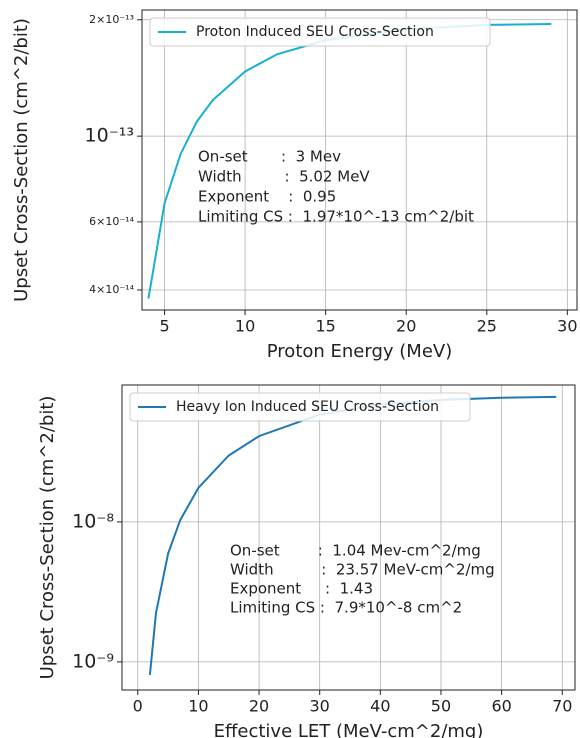  Describe the element at coordinates (355, 551) in the screenshot. I see `annotation: On-set : 1.04 Mev-cm^2/mg` at that location.